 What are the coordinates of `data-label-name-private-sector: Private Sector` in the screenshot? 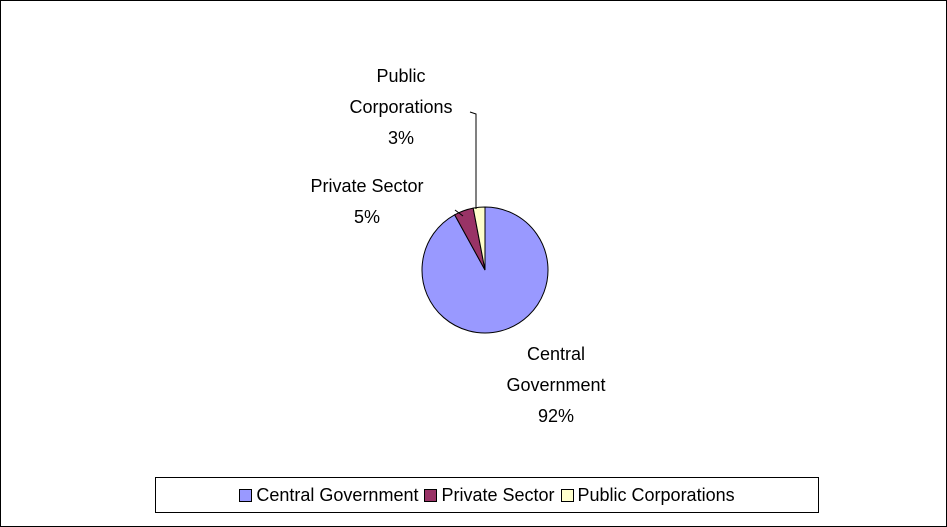 It's located at (366, 186).